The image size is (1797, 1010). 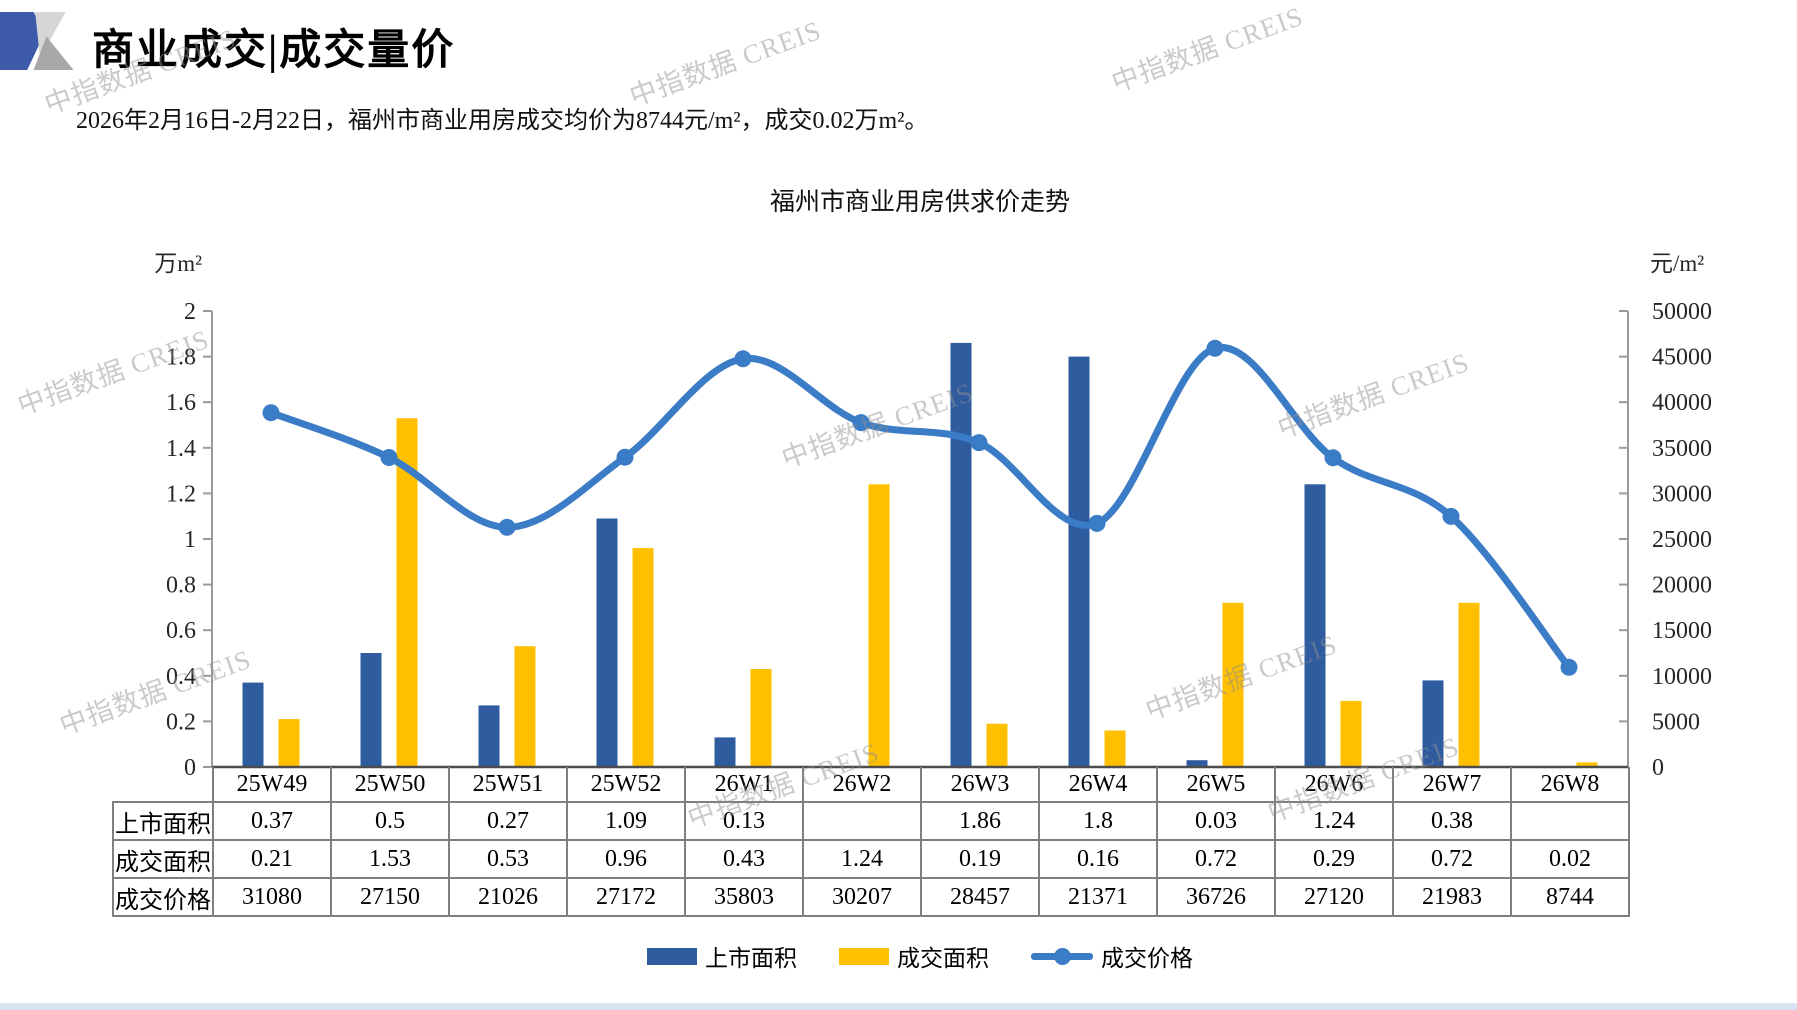 I want to click on chart-legend: 上市面积 成交面积 成交价格, so click(x=920, y=956).